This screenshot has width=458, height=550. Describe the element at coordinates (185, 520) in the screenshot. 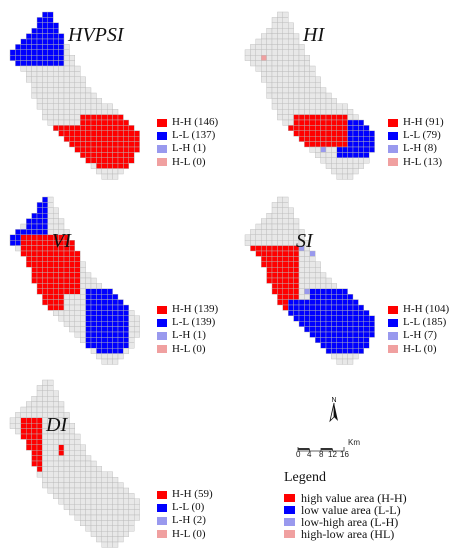

I see `legend-row-lh: L-H (2)` at that location.